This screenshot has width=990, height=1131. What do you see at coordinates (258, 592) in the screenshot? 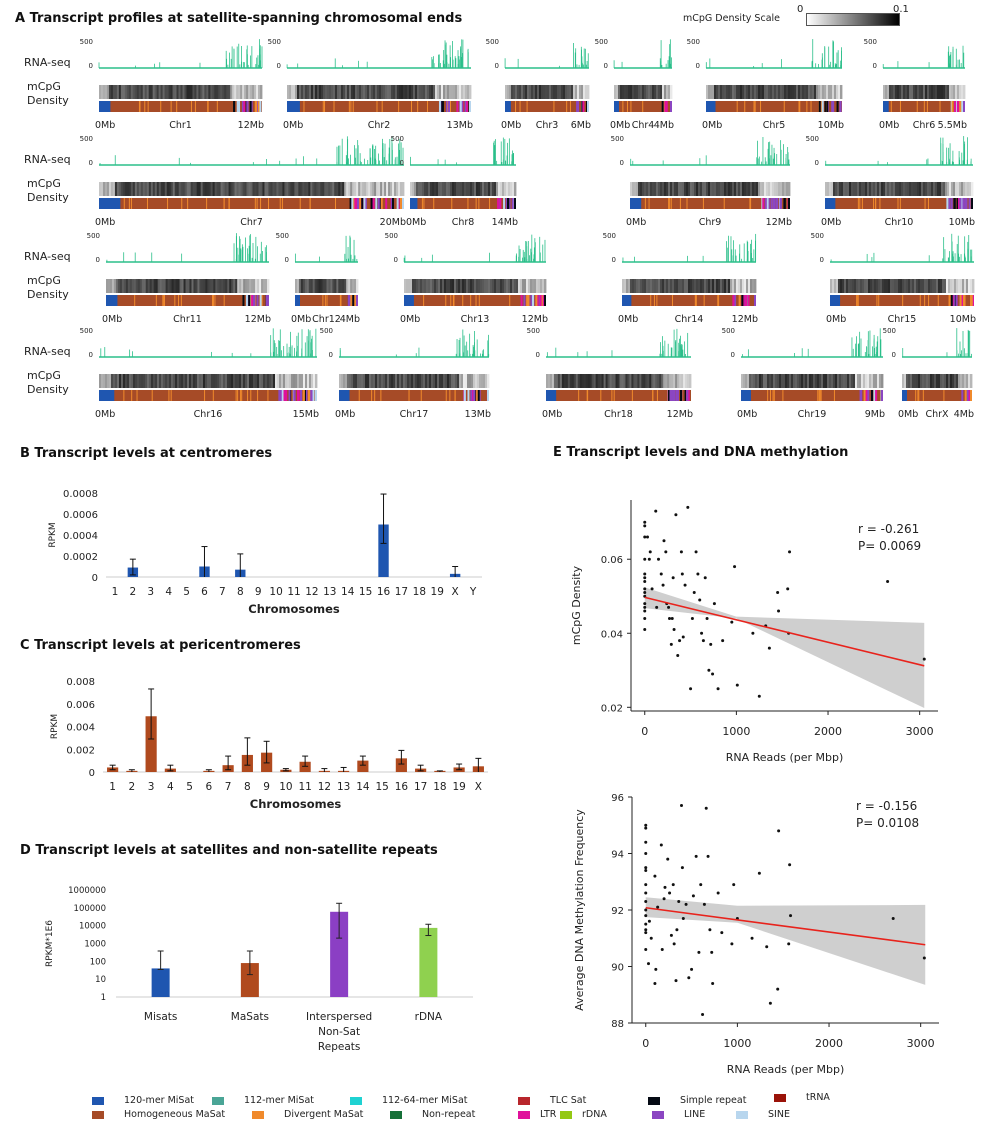
I see `x-tick-label: 9` at bounding box center [258, 592].